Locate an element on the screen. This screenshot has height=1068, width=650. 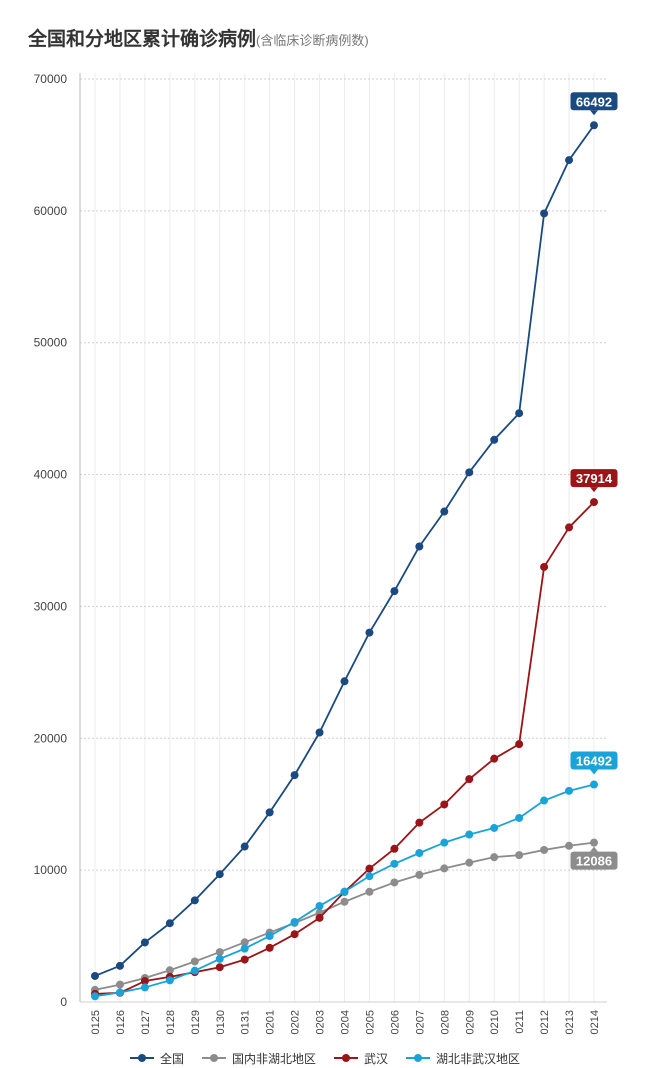
x-tick-label: 0205 is located at coordinates (370, 1022).